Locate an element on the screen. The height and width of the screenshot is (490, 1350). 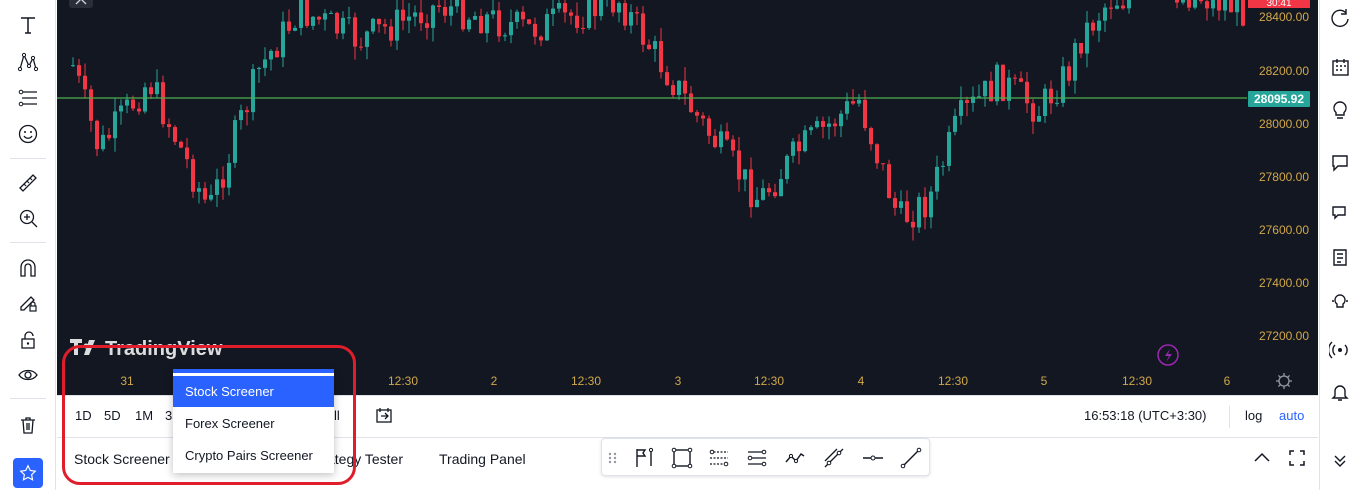
horizontal-ray-icon is located at coordinates (873, 458).